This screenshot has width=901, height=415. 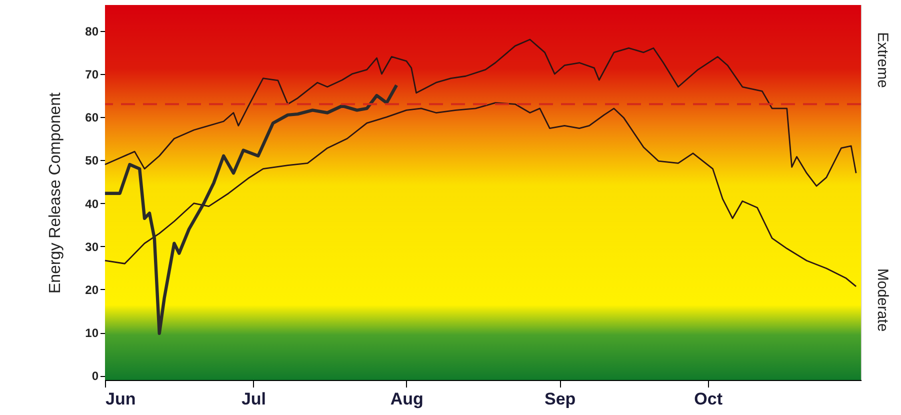 I want to click on y-tick-label: 10, so click(x=92, y=333).